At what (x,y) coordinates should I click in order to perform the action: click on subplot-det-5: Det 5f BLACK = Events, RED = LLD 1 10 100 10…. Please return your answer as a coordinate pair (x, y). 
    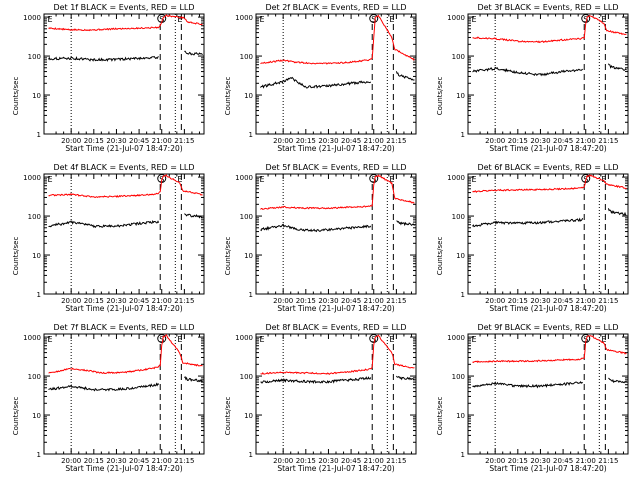
    Looking at the image, I should click on (320, 238).